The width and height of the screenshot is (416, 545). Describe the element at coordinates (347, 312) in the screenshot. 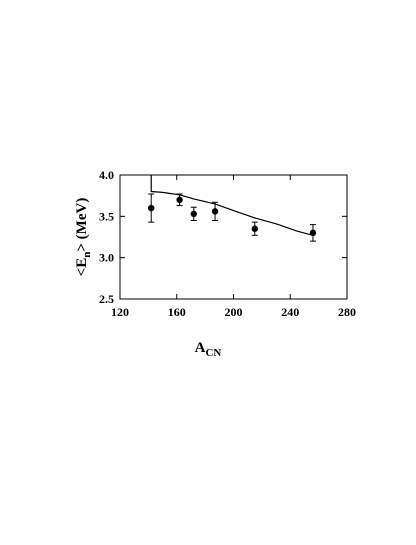

I see `x-tick-label: 280` at that location.